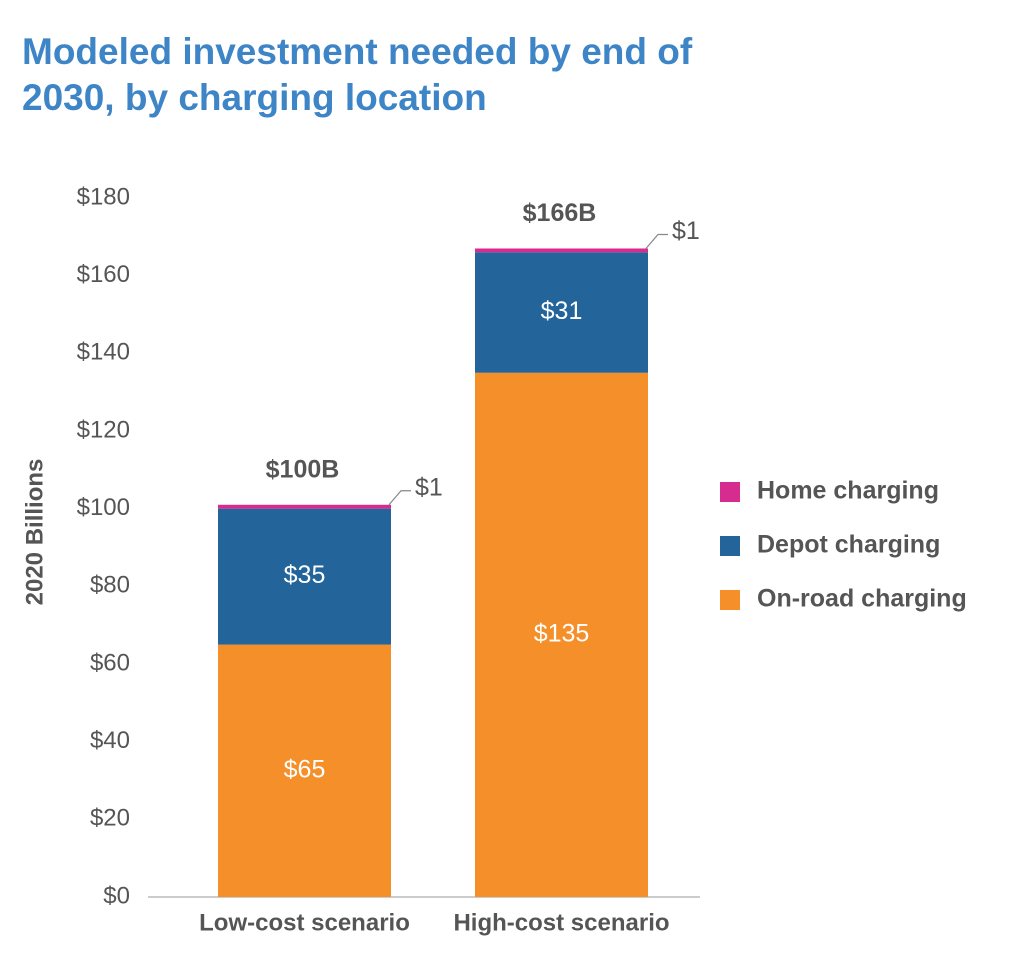 This screenshot has width=1009, height=979. What do you see at coordinates (254, 97) in the screenshot?
I see `chart-title-line: 2030, by charging location` at bounding box center [254, 97].